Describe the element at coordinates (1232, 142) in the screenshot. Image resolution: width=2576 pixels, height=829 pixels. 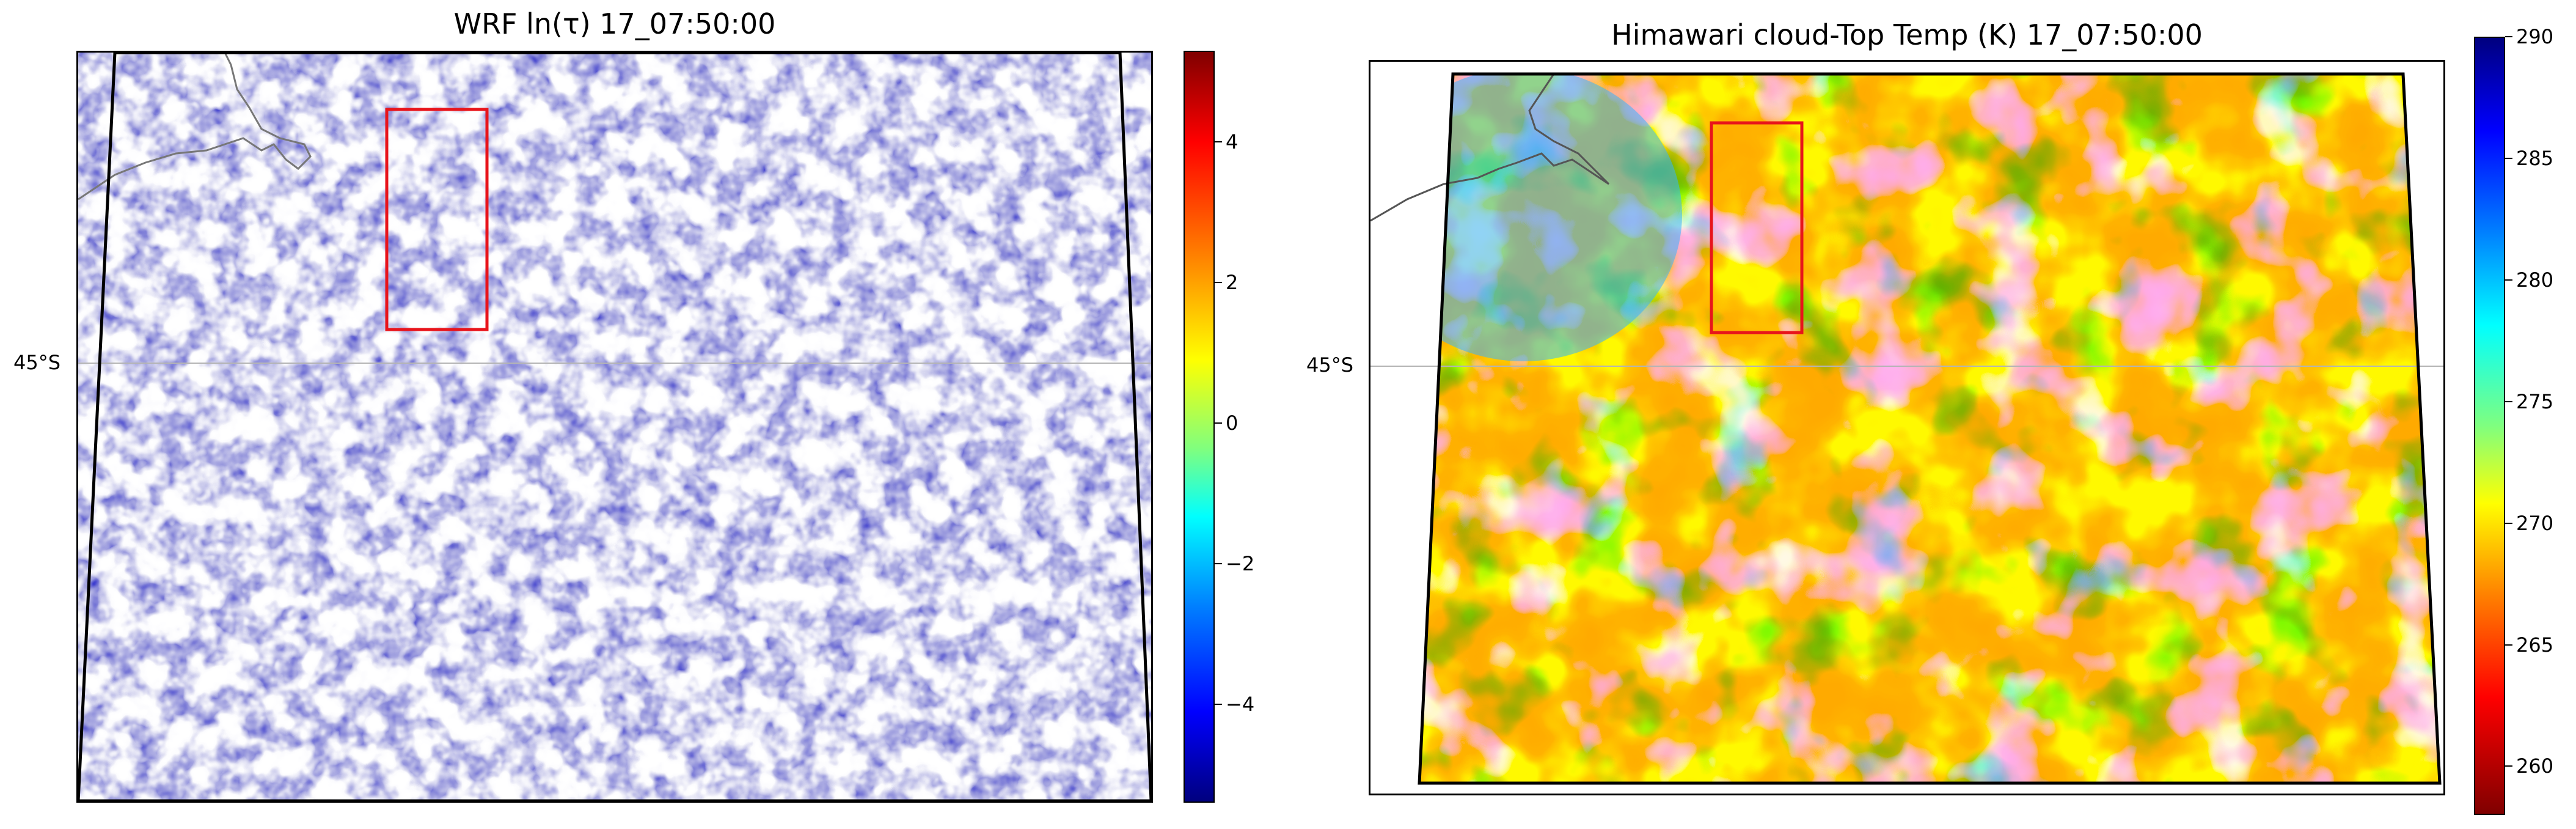
I see `left-colorbar-tick-label: 4` at that location.